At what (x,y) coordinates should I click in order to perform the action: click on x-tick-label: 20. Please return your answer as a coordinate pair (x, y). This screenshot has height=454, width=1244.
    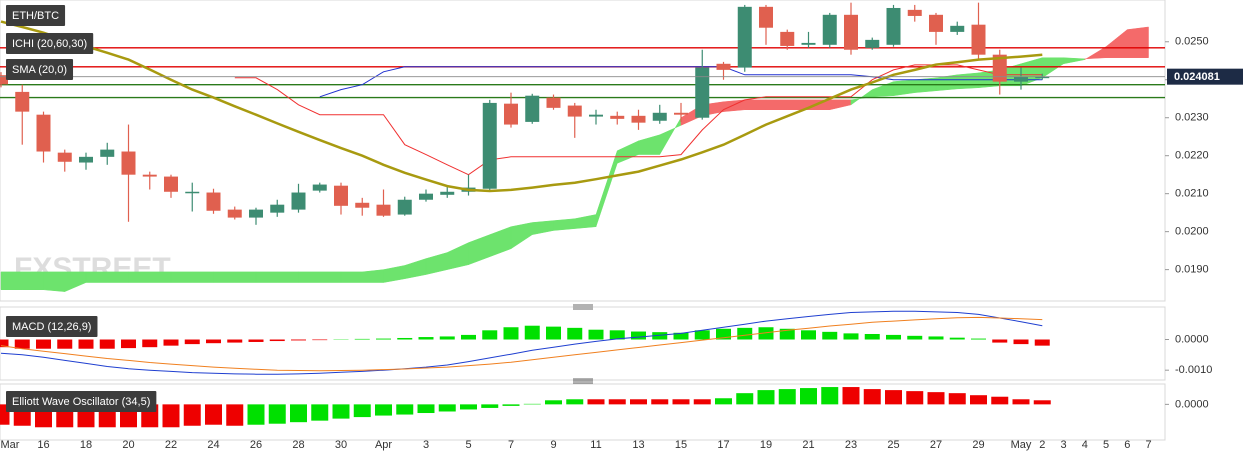
    Looking at the image, I should click on (128, 445).